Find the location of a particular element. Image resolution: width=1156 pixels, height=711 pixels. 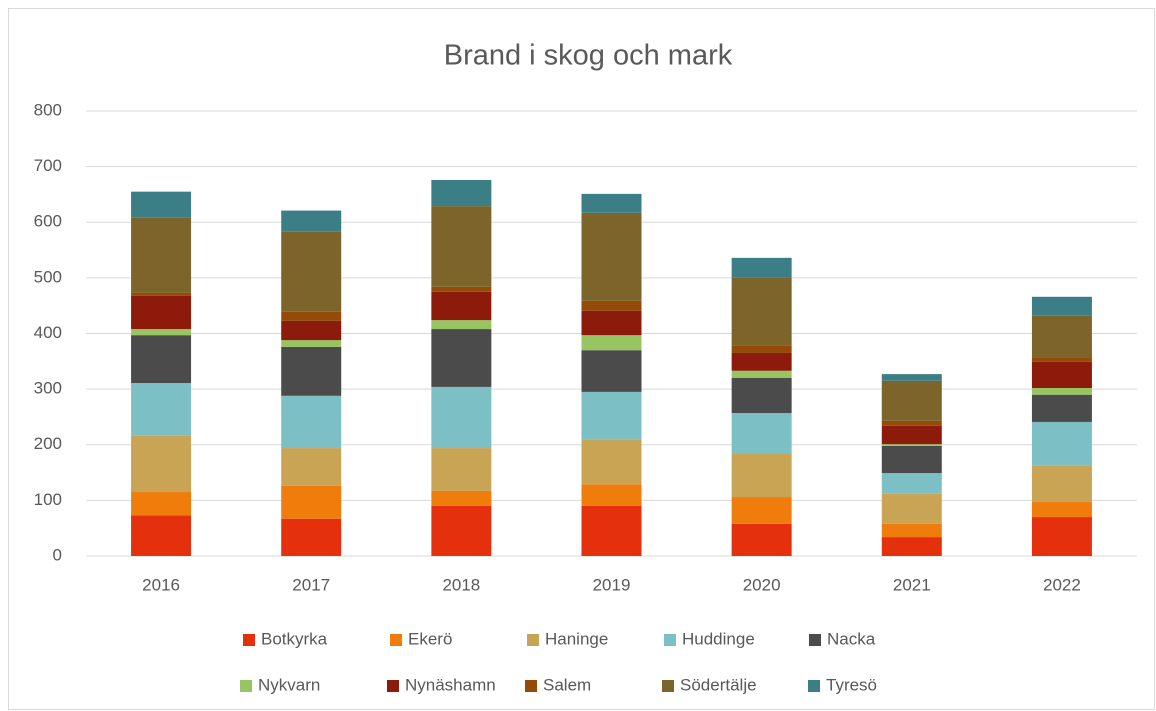

legend-label: Tyresö is located at coordinates (851, 684).